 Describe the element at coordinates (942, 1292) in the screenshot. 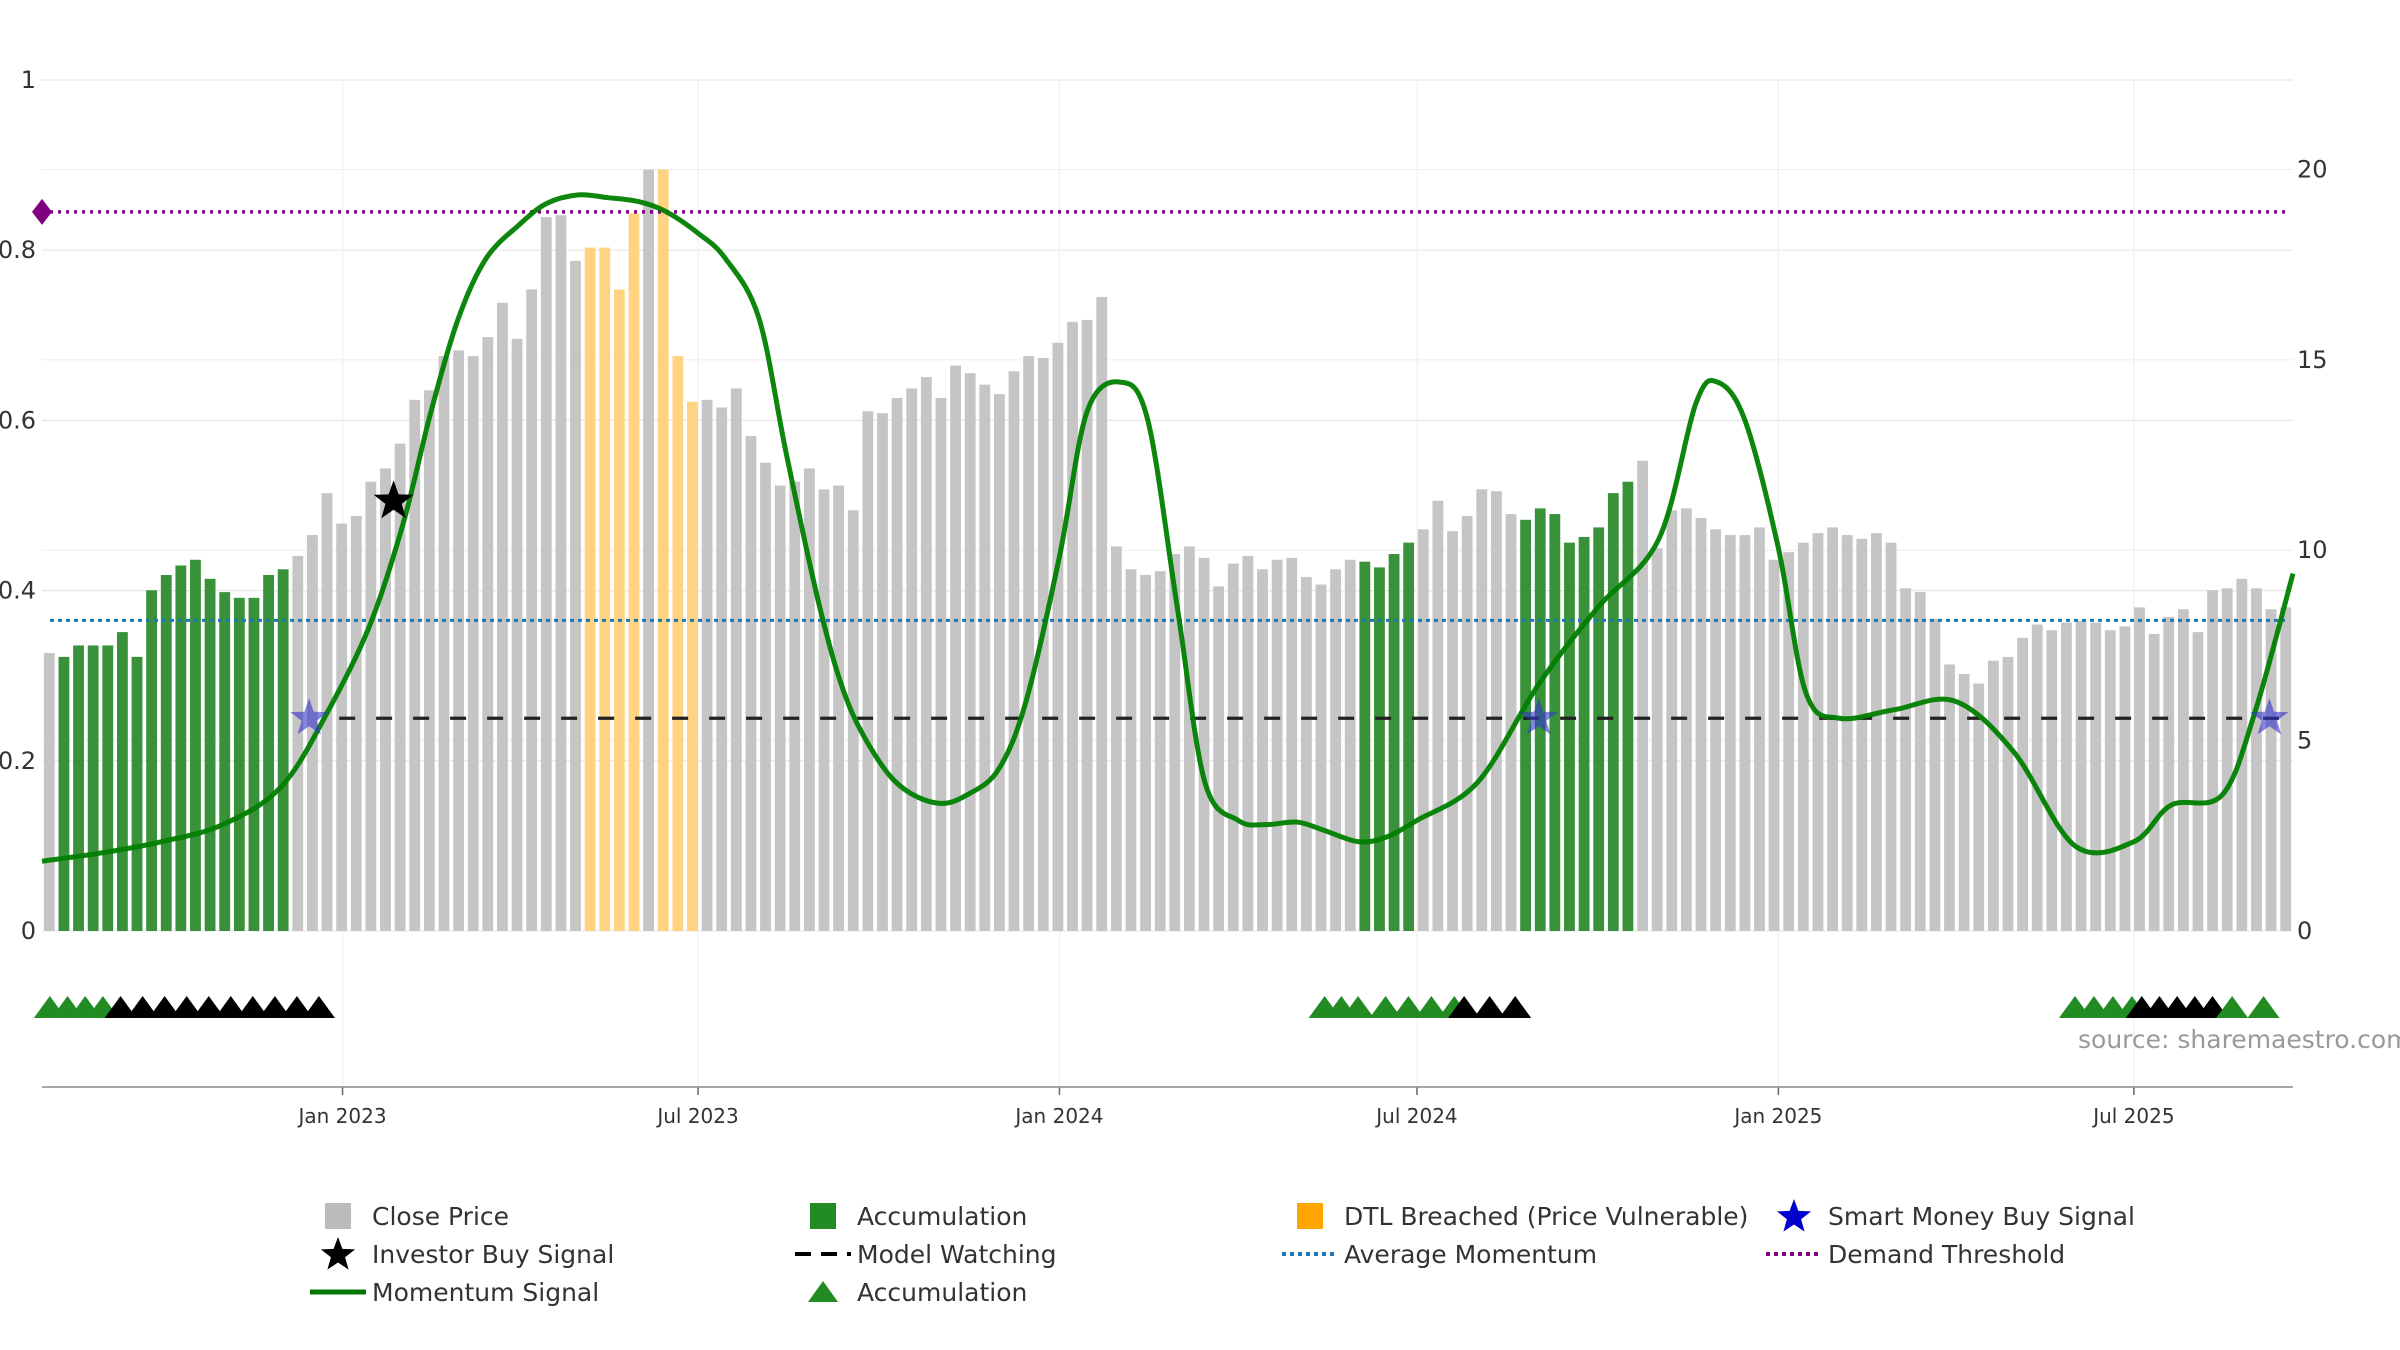

I see `legend-label: Accumulation` at that location.